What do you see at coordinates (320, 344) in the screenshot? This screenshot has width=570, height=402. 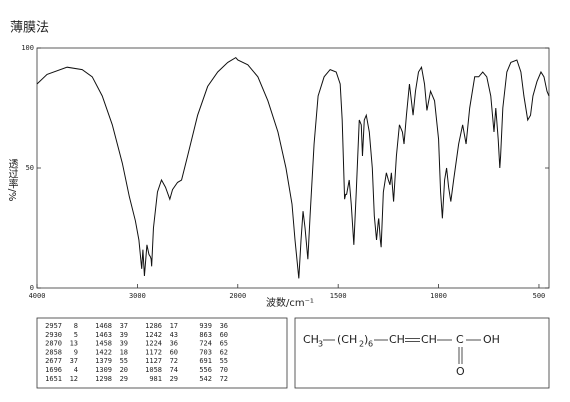 I see `subscript: 3` at bounding box center [320, 344].